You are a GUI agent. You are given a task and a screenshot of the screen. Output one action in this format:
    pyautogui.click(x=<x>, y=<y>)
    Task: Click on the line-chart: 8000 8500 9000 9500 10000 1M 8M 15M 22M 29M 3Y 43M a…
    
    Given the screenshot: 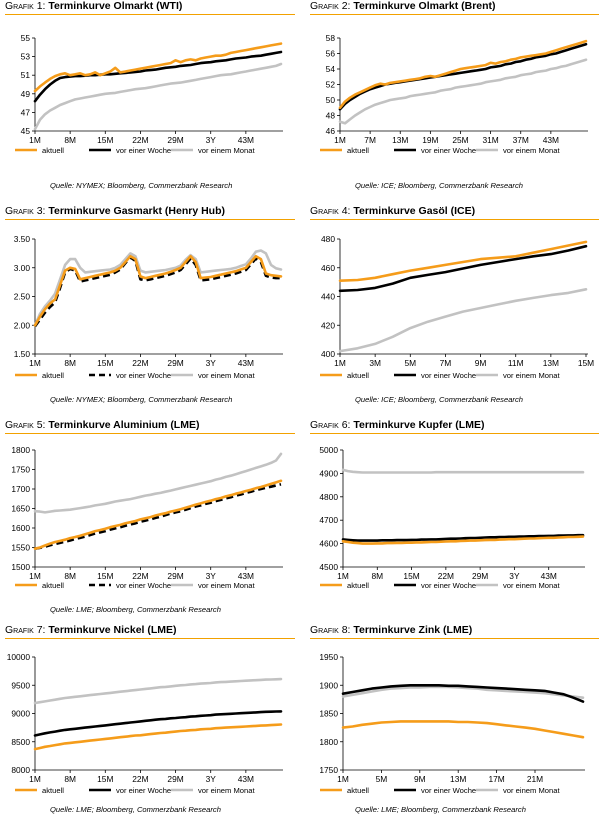 What is the action you would take?
    pyautogui.click(x=145, y=723)
    